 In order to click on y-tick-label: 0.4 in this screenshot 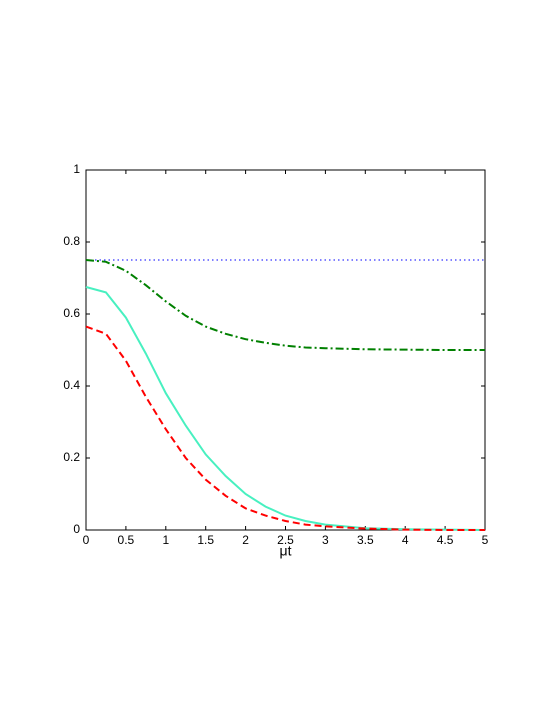, I will do `click(71, 385)`.